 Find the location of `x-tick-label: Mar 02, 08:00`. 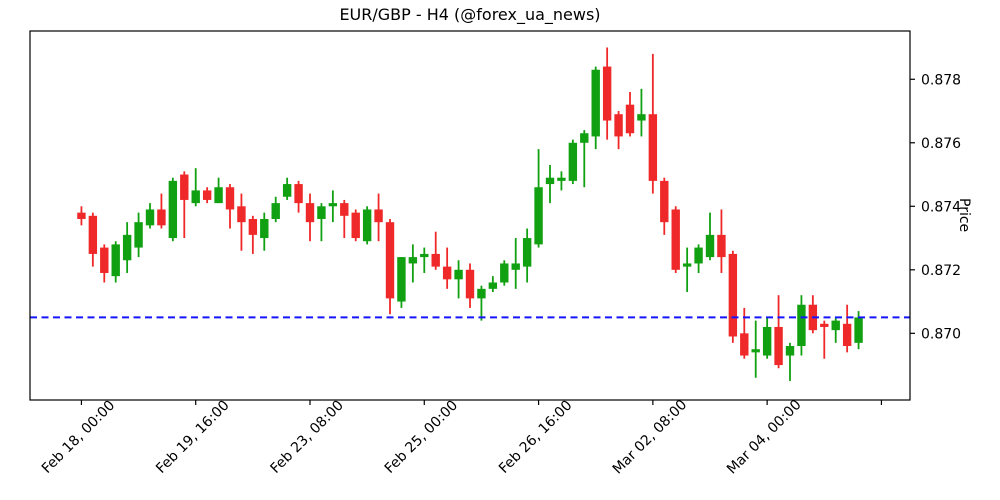

x-tick-label: Mar 02, 08:00 is located at coordinates (650, 437).